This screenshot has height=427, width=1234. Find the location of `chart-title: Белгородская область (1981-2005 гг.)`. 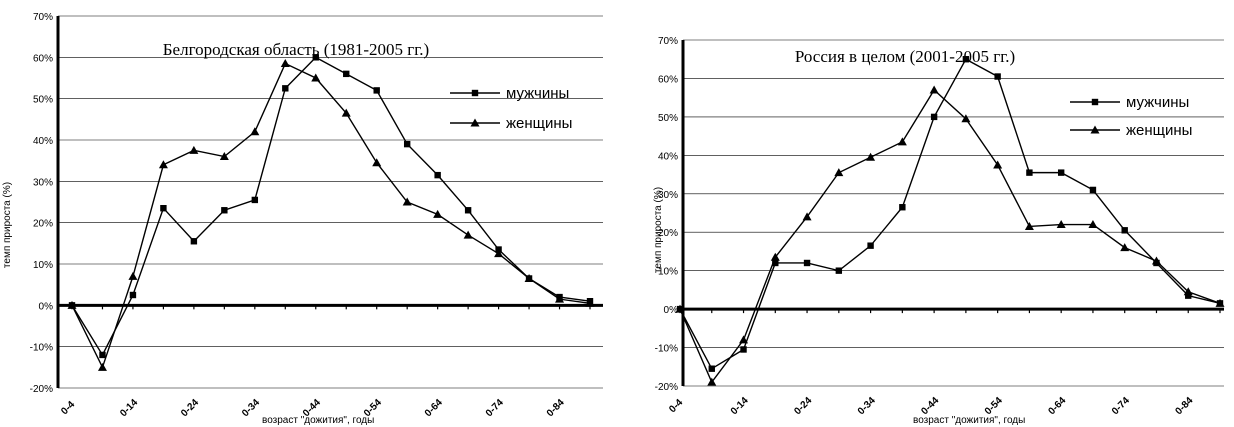

chart-title: Белгородская область (1981-2005 гг.) is located at coordinates (296, 49).